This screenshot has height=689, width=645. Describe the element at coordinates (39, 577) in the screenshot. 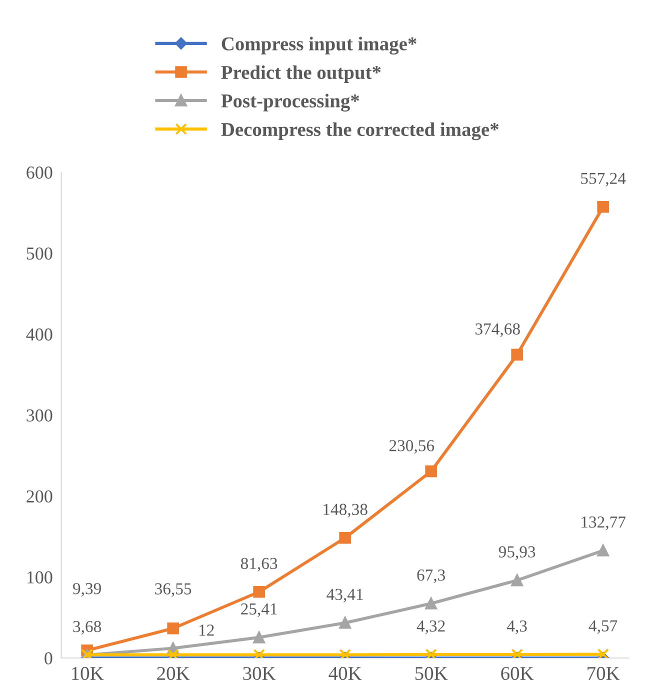

I see `y-tick-label: 100` at that location.